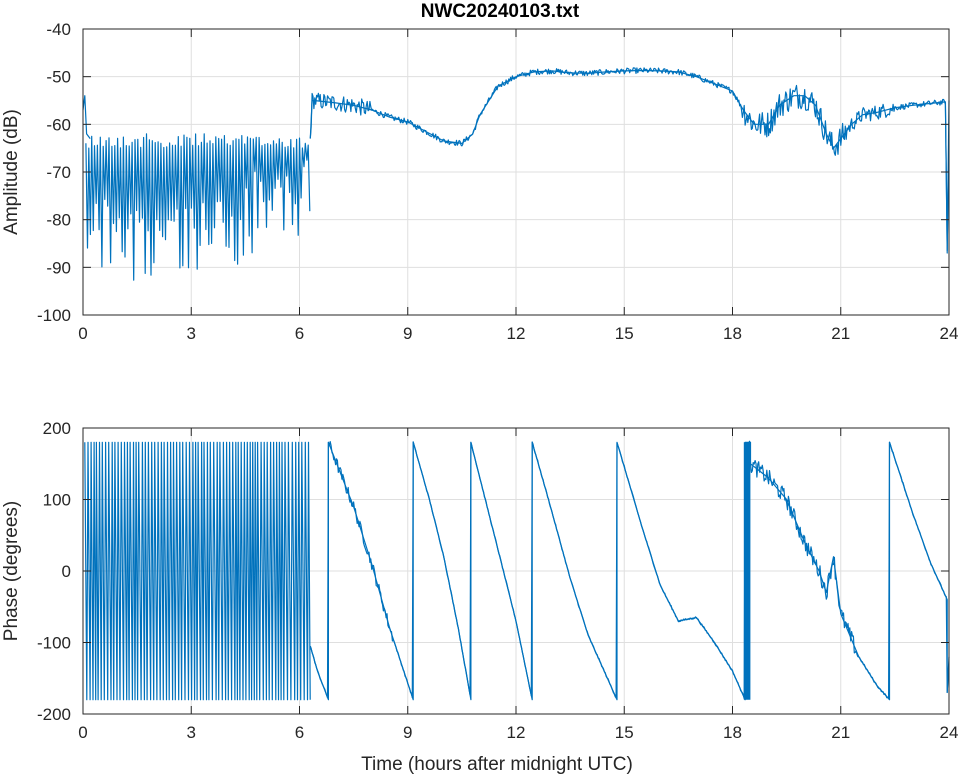 The image size is (964, 778). I want to click on y-tick-label: -90, so click(58, 267).